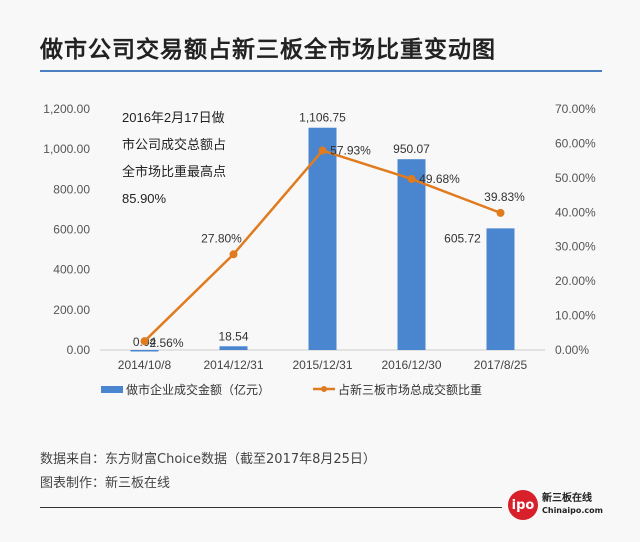 The width and height of the screenshot is (640, 542). Describe the element at coordinates (411, 365) in the screenshot. I see `x-tick-label: 2016/12/30` at that location.